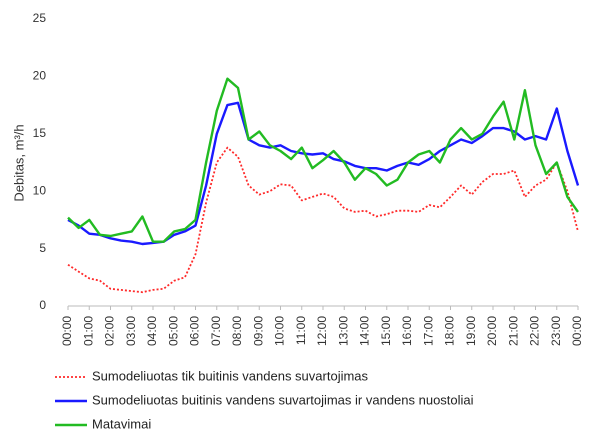 This screenshot has width=598, height=435. Describe the element at coordinates (121, 423) in the screenshot. I see `legend-label: Matavimai` at that location.